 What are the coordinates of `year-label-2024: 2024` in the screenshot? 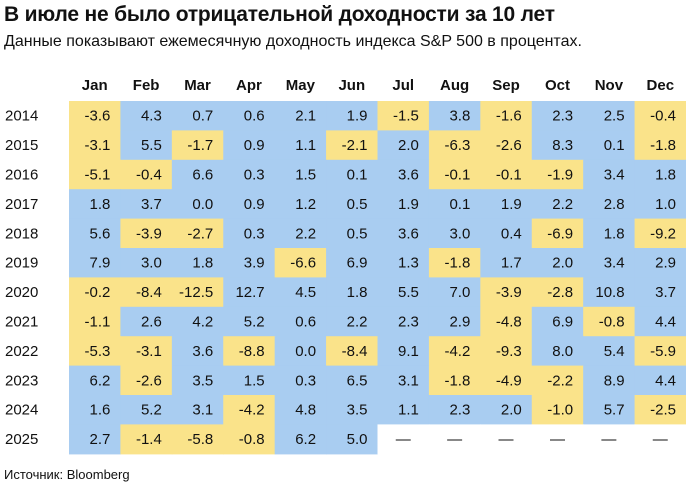 It's located at (21, 410).